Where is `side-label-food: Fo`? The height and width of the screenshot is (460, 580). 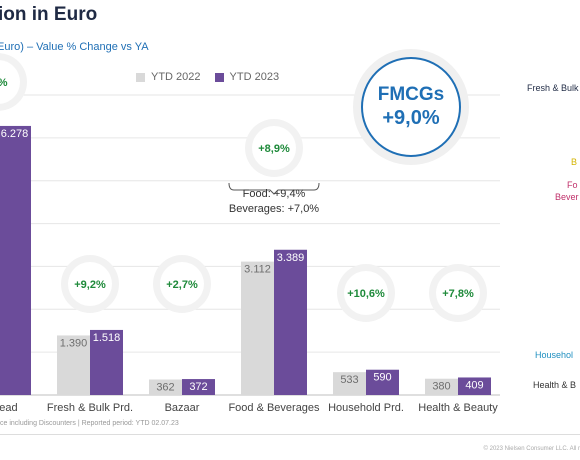 side-label-food: Fo is located at coordinates (572, 185).